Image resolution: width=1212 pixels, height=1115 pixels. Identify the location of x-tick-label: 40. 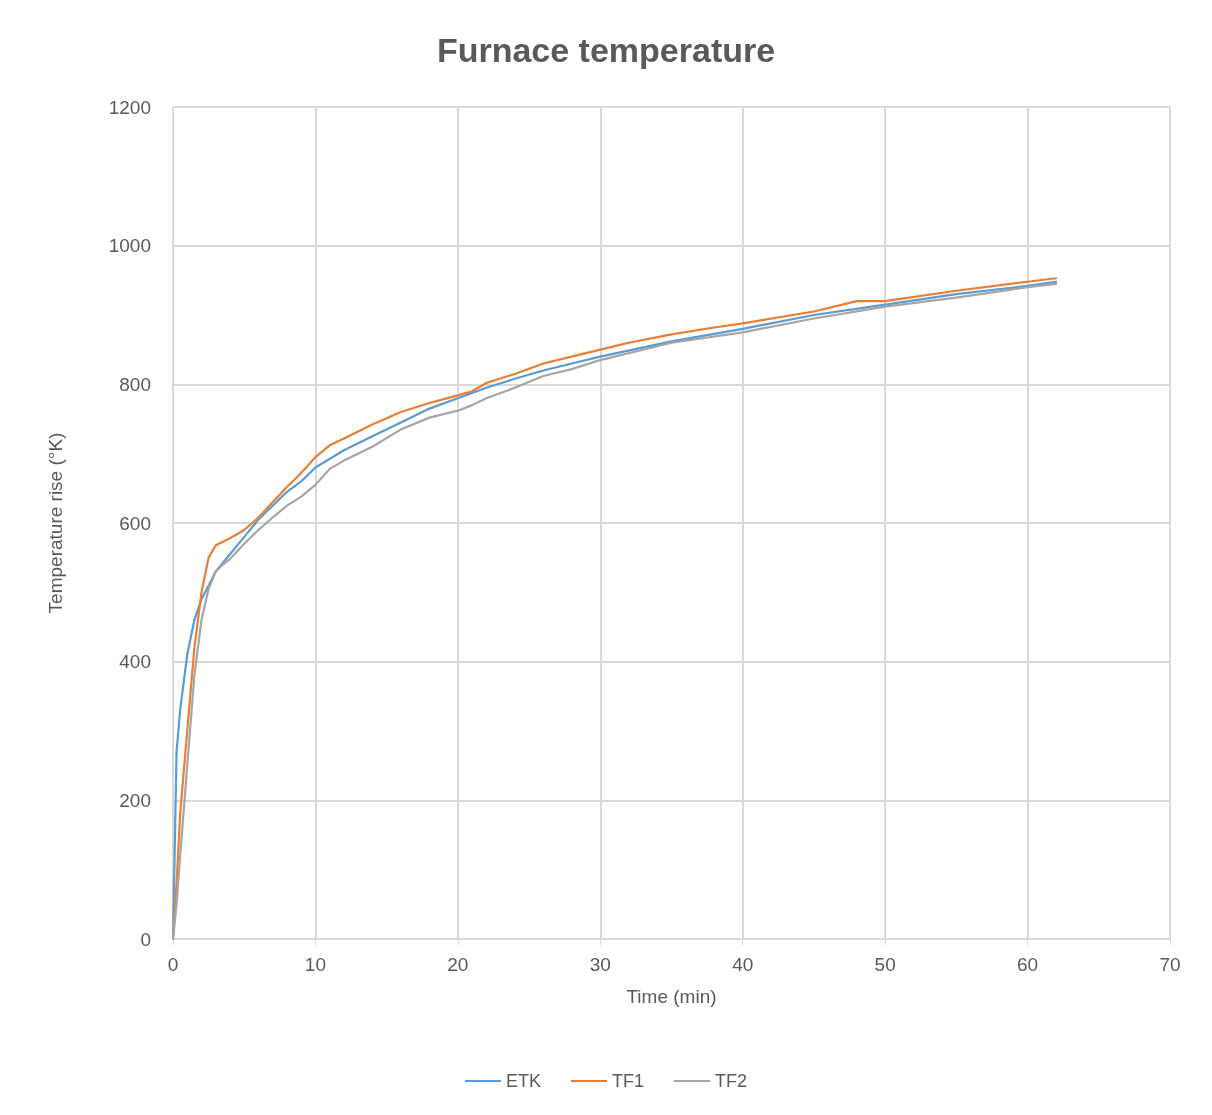
(743, 964).